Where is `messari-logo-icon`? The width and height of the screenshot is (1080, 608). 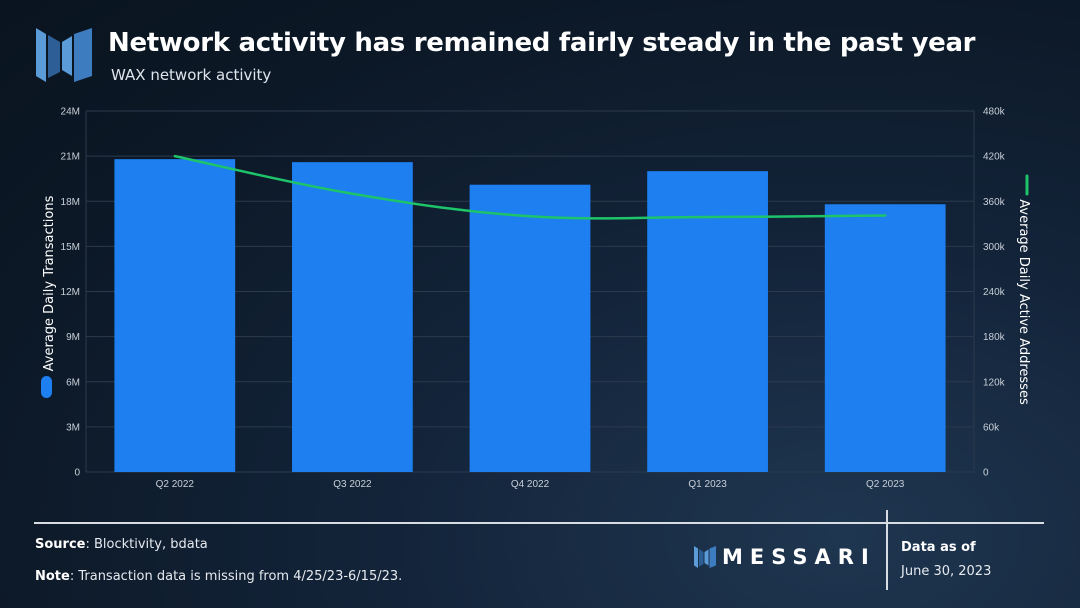 messari-logo-icon is located at coordinates (64, 55).